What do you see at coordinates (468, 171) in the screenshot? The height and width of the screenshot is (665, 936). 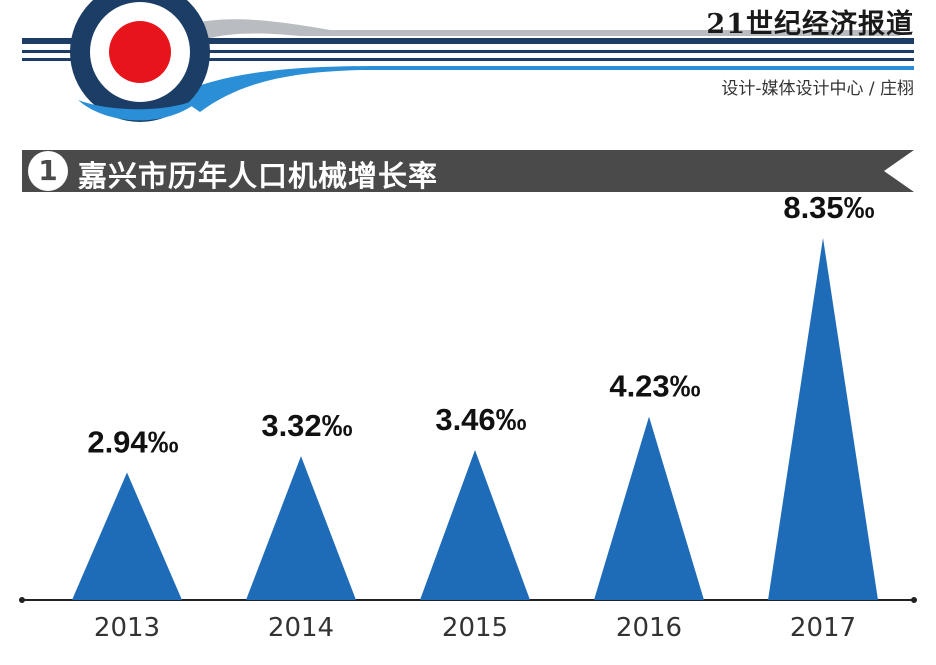 I see `title-band` at bounding box center [468, 171].